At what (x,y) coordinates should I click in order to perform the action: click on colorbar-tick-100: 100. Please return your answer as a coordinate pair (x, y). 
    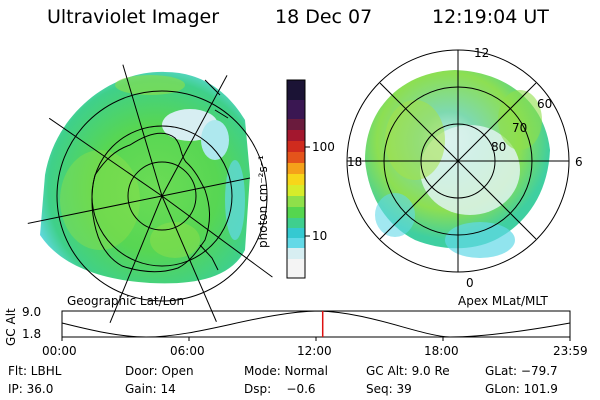
    Looking at the image, I should click on (323, 147).